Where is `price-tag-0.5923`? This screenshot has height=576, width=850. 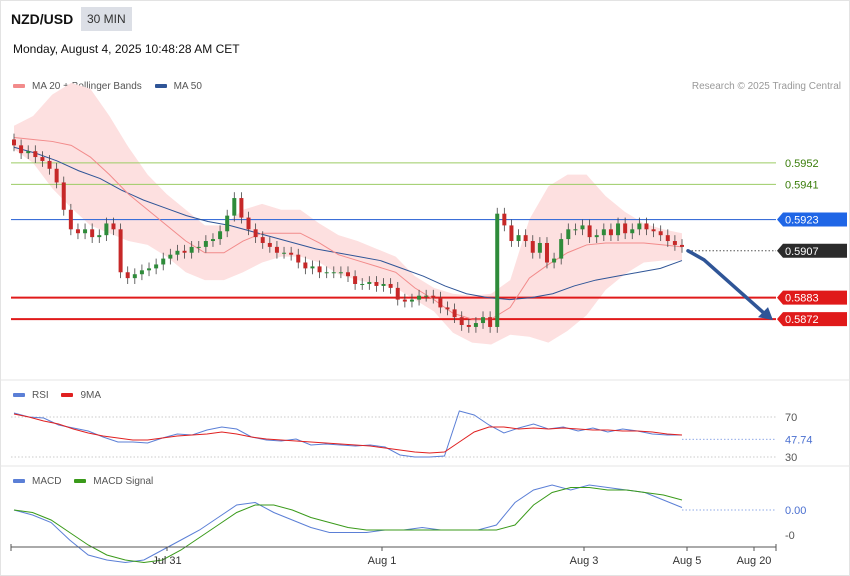 price-tag-0.5923 is located at coordinates (812, 219).